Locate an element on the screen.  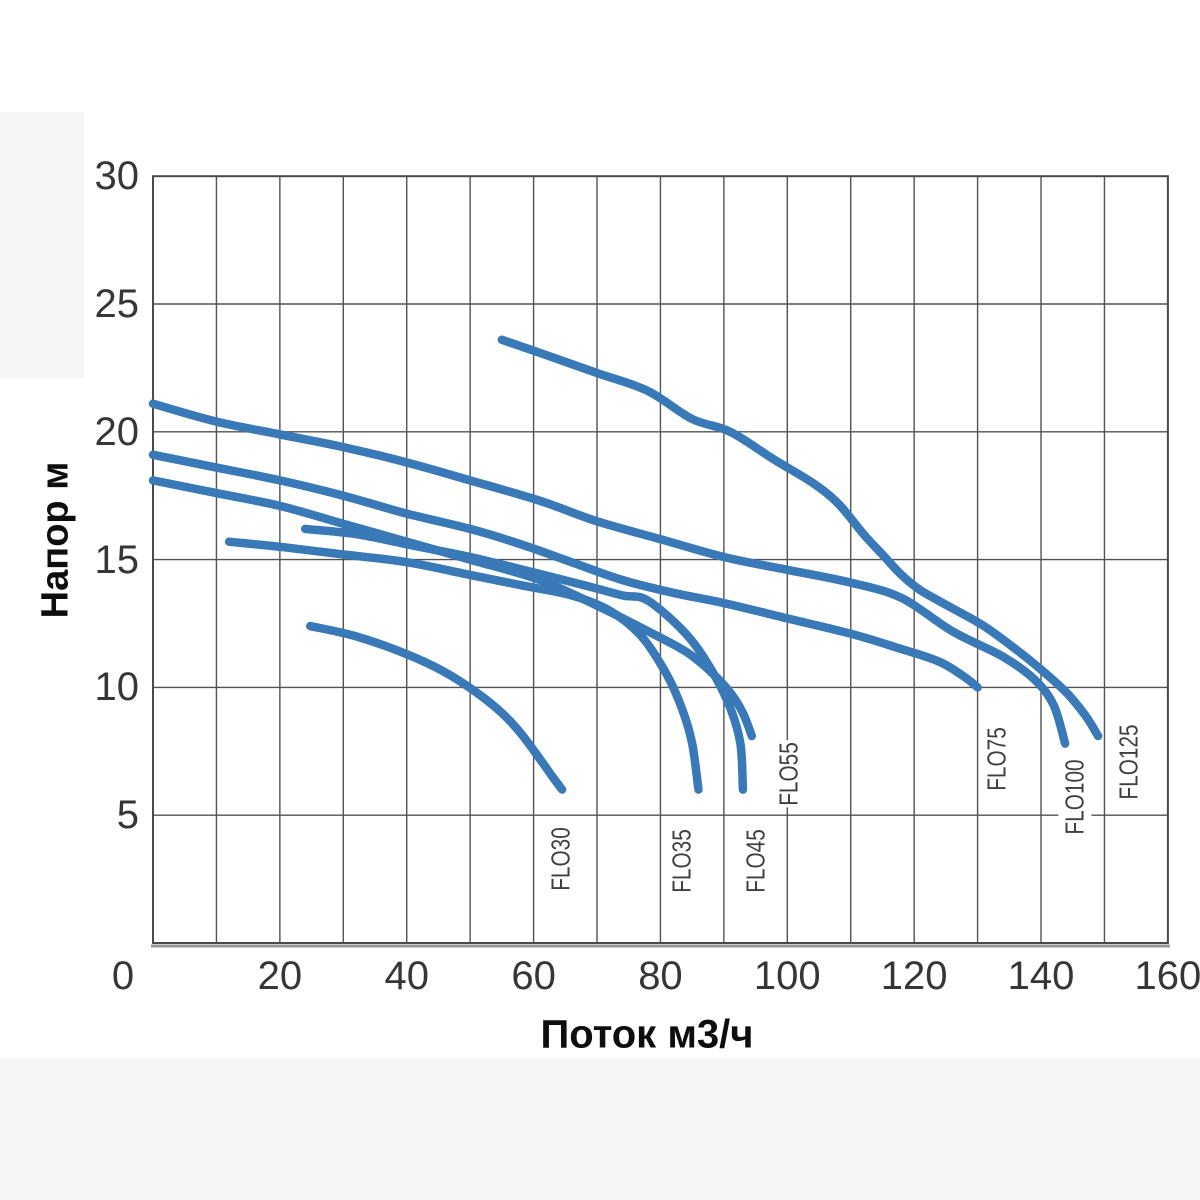
curve-flo45 is located at coordinates (524, 659).